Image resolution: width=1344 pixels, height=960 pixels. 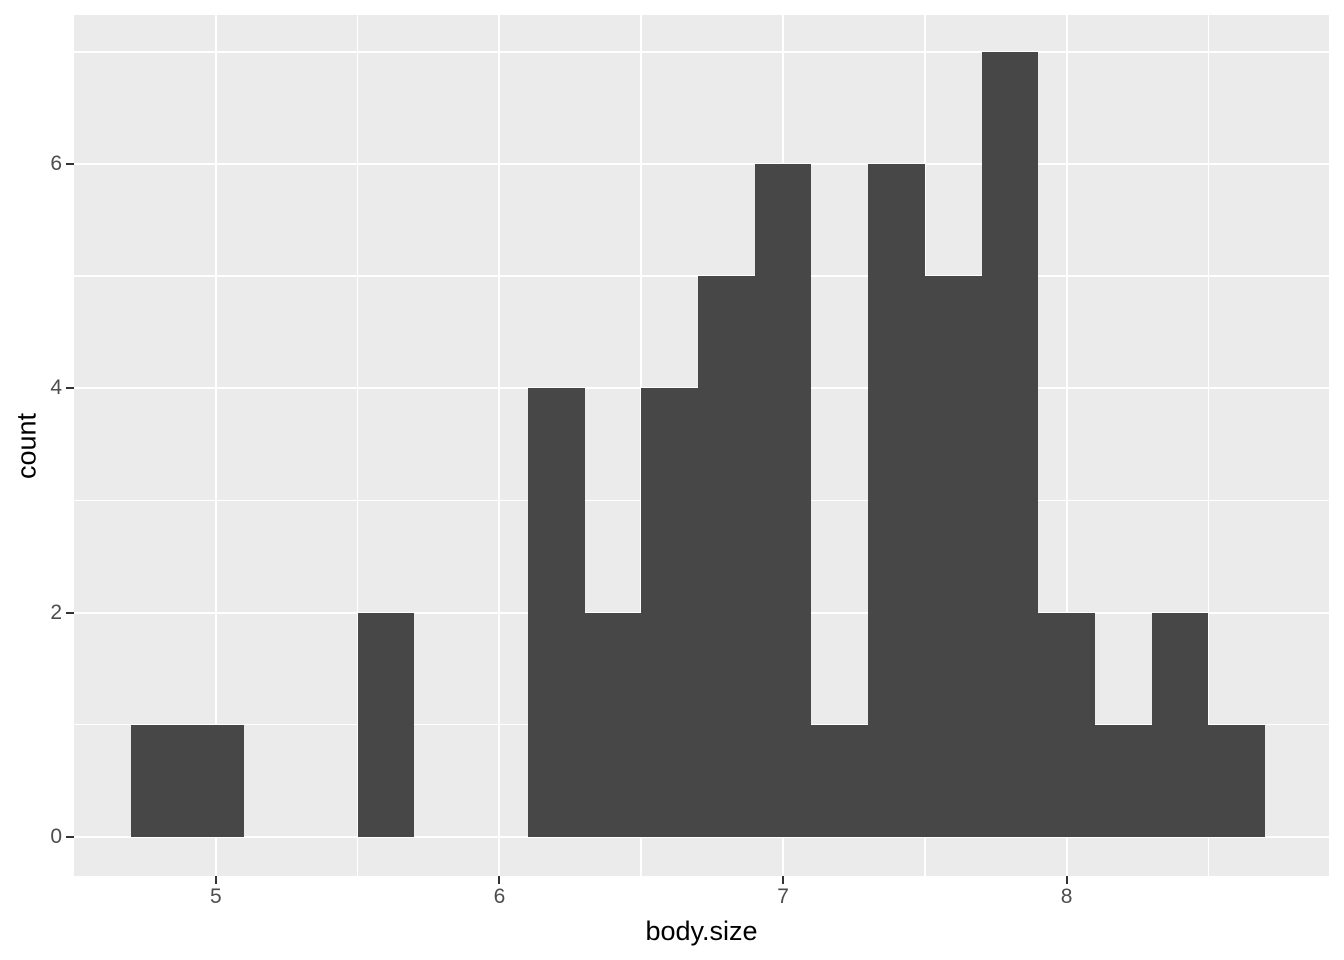 What do you see at coordinates (215, 896) in the screenshot?
I see `x-tick-label: 5` at bounding box center [215, 896].